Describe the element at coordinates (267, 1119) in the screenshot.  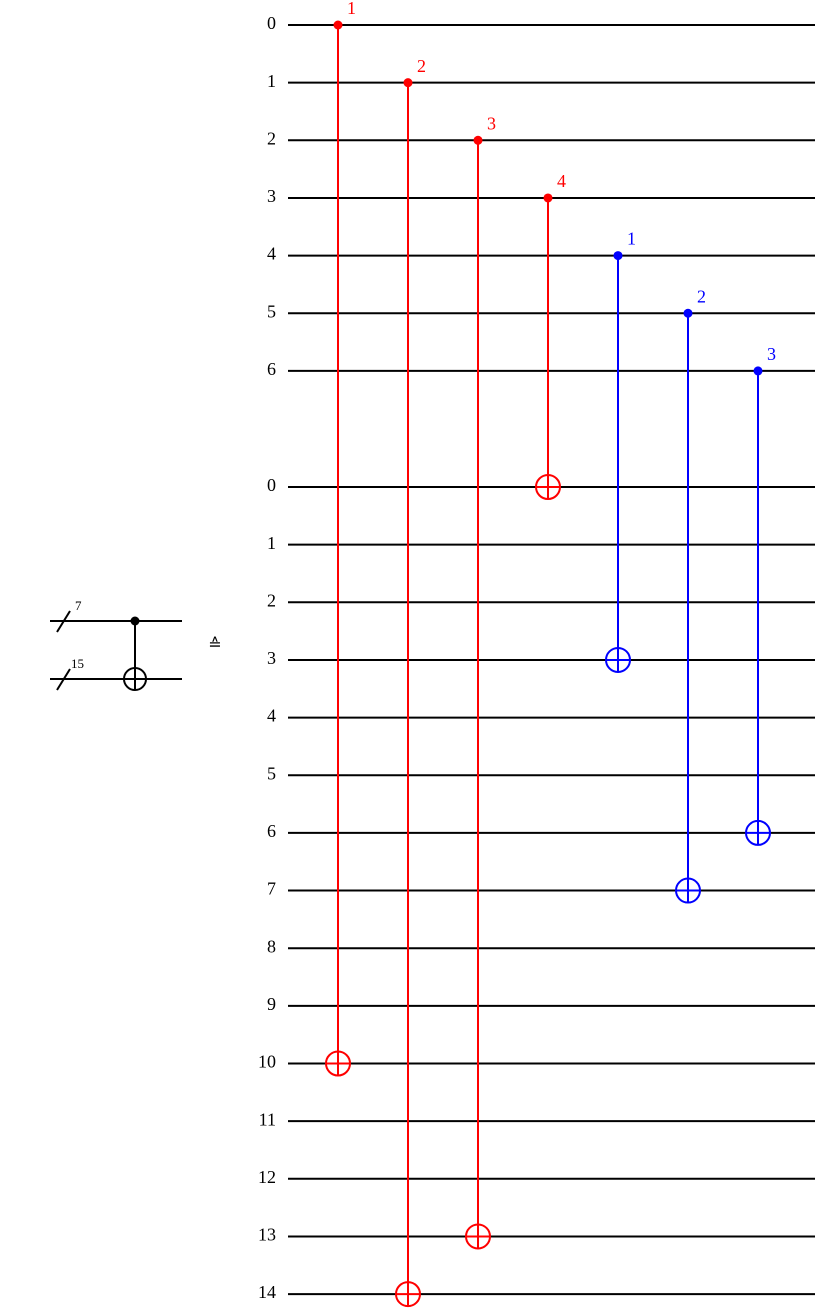
I see `wire-label: 11` at that location.